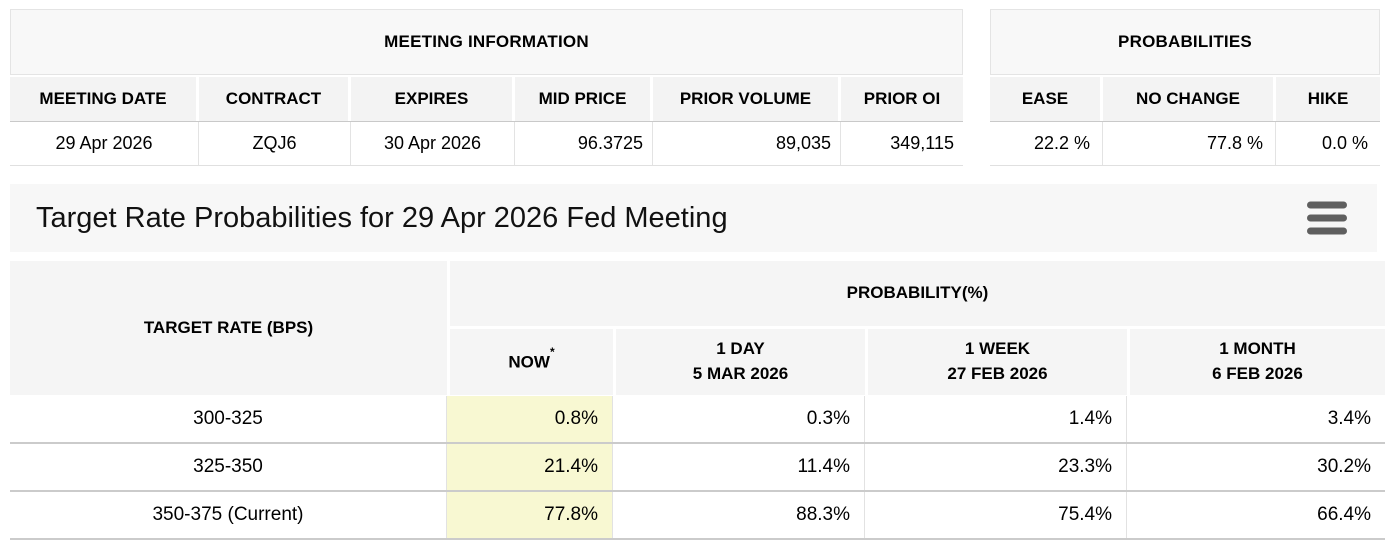 Image resolution: width=1385 pixels, height=554 pixels. I want to click on meeting-date-value: 29 Apr 2026, so click(104, 143).